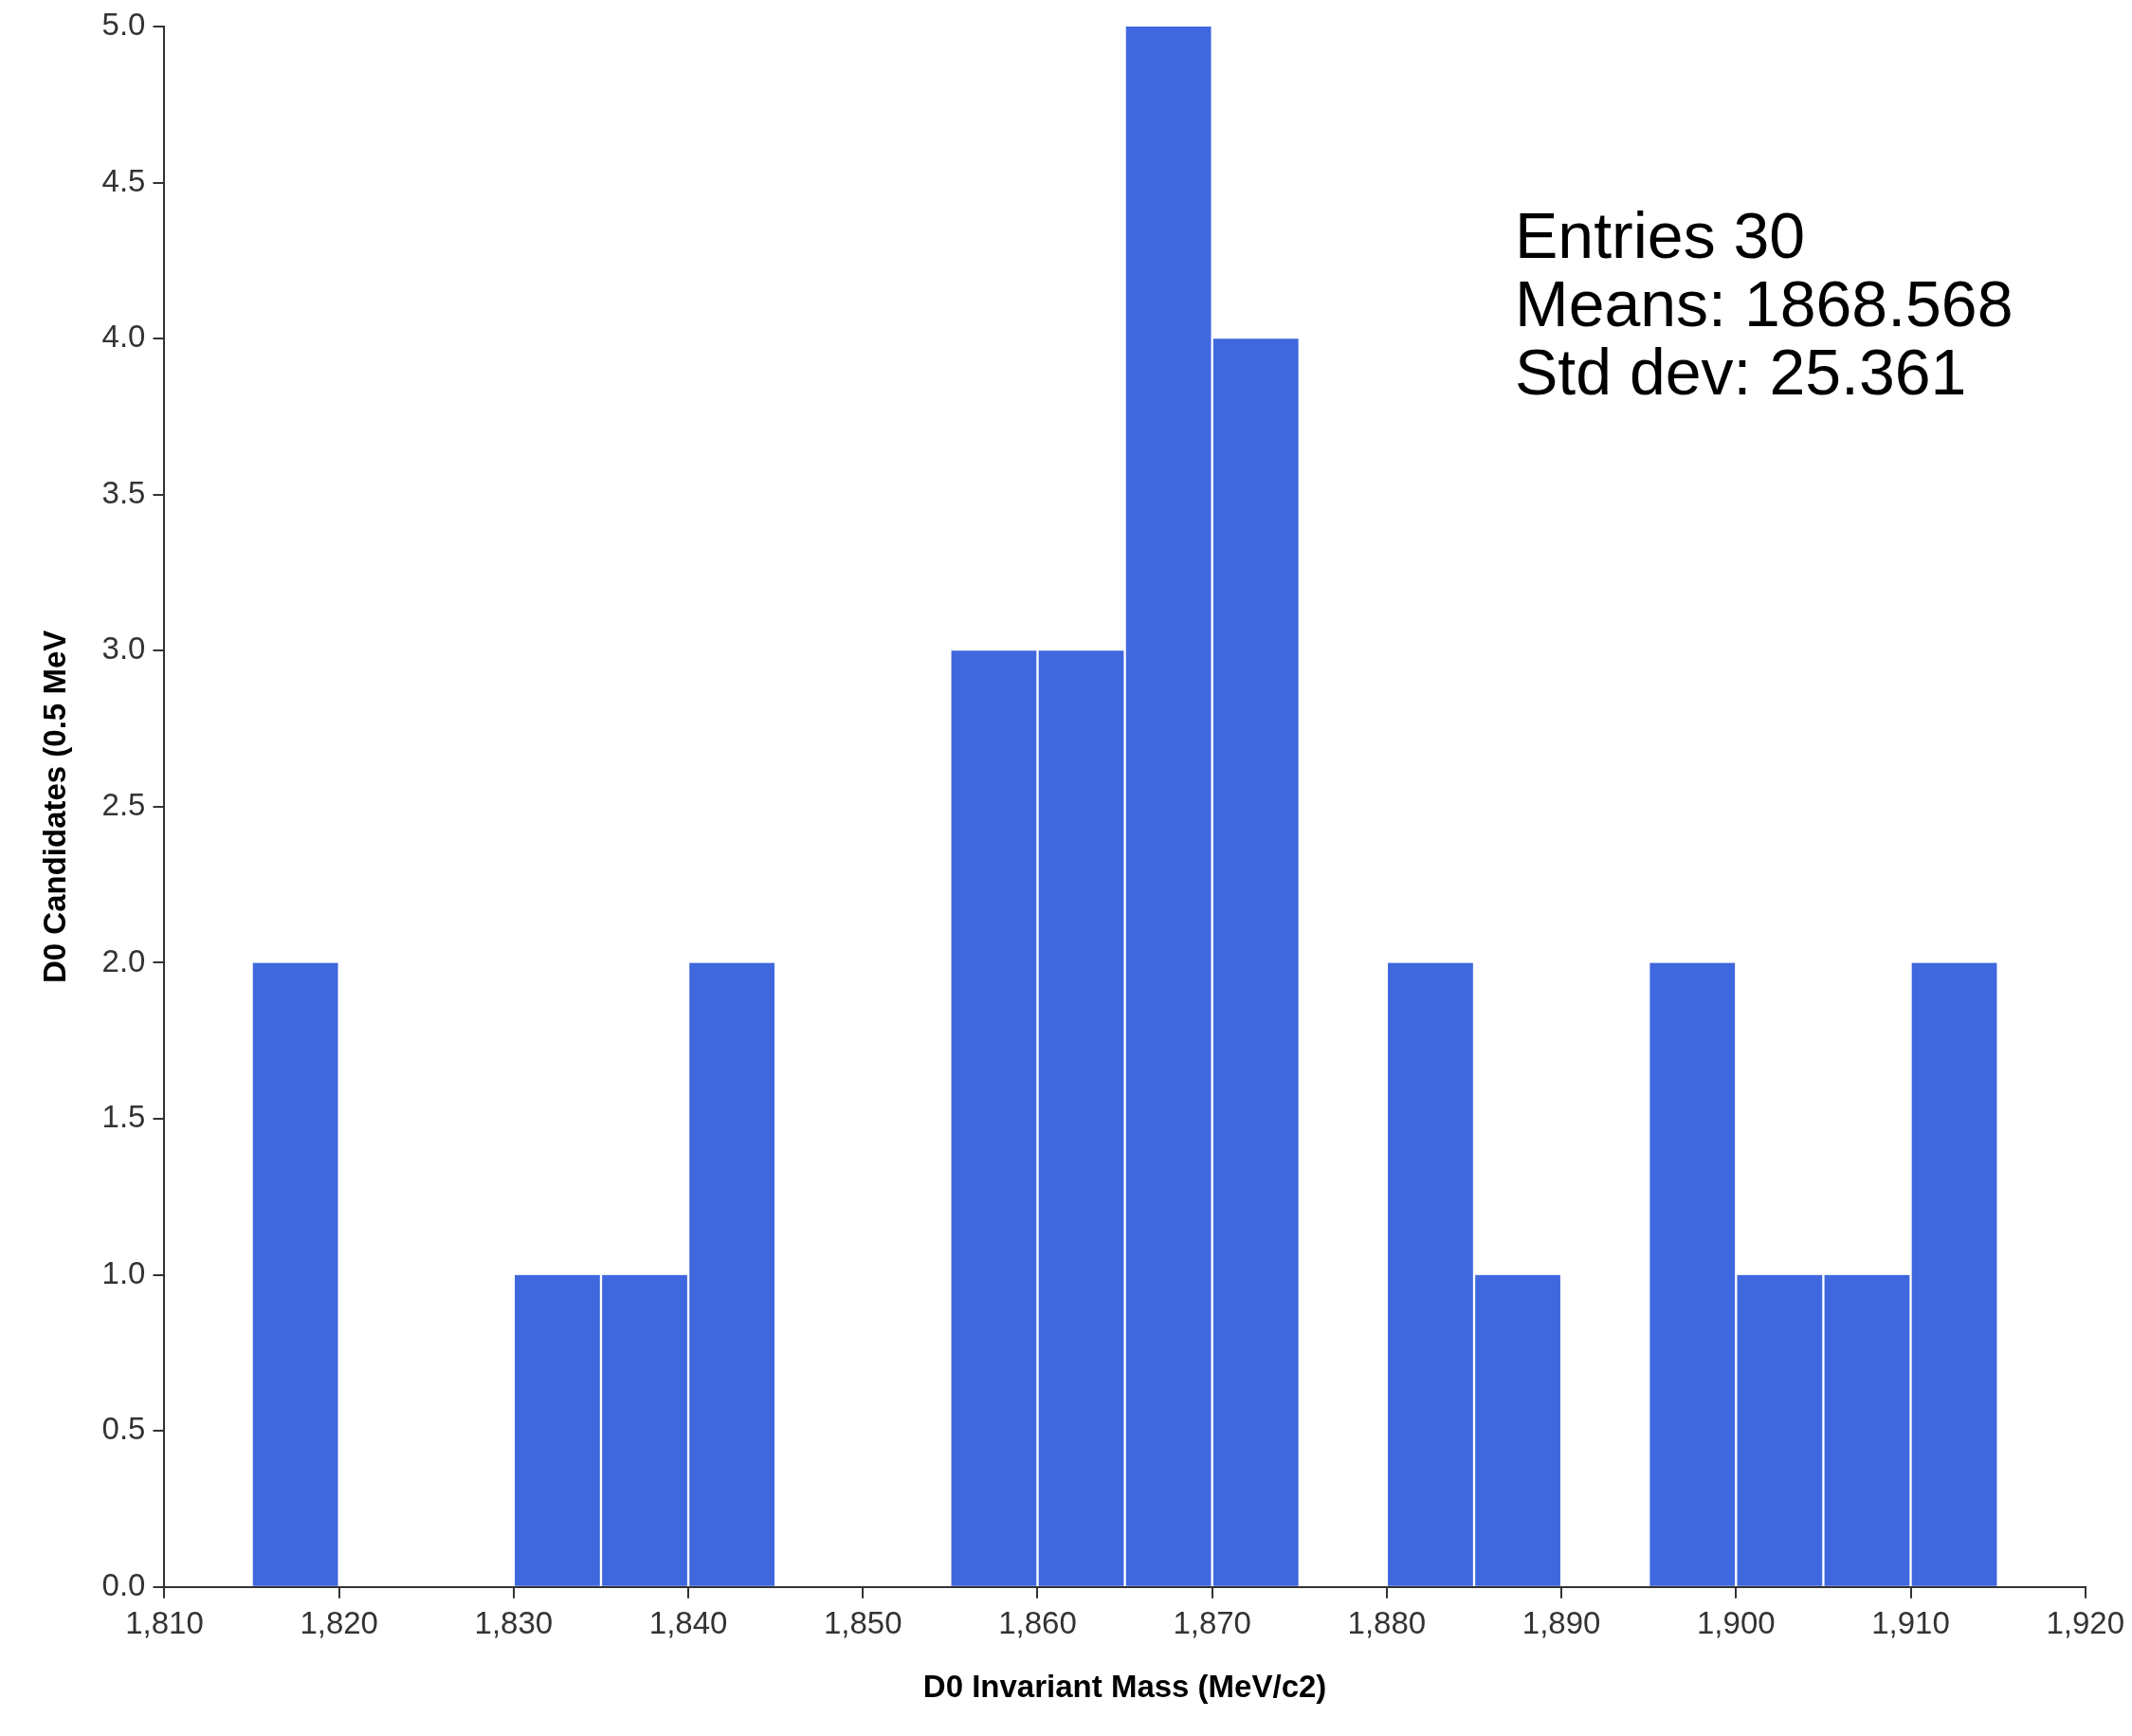  Describe the element at coordinates (123, 492) in the screenshot. I see `y-tick-label: 3.5` at that location.